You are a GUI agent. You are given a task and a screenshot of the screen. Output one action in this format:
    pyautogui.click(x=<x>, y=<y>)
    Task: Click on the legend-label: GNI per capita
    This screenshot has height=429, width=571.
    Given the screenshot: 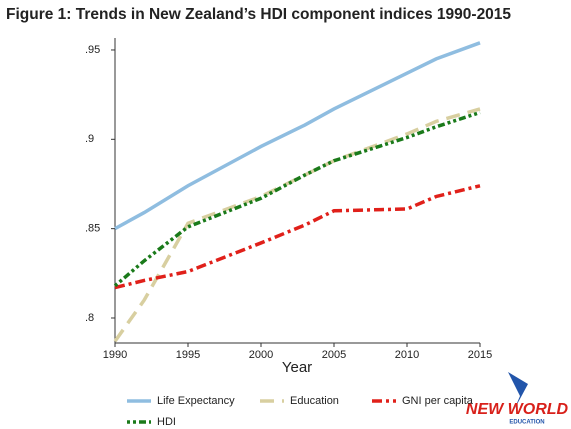 What is the action you would take?
    pyautogui.click(x=438, y=401)
    